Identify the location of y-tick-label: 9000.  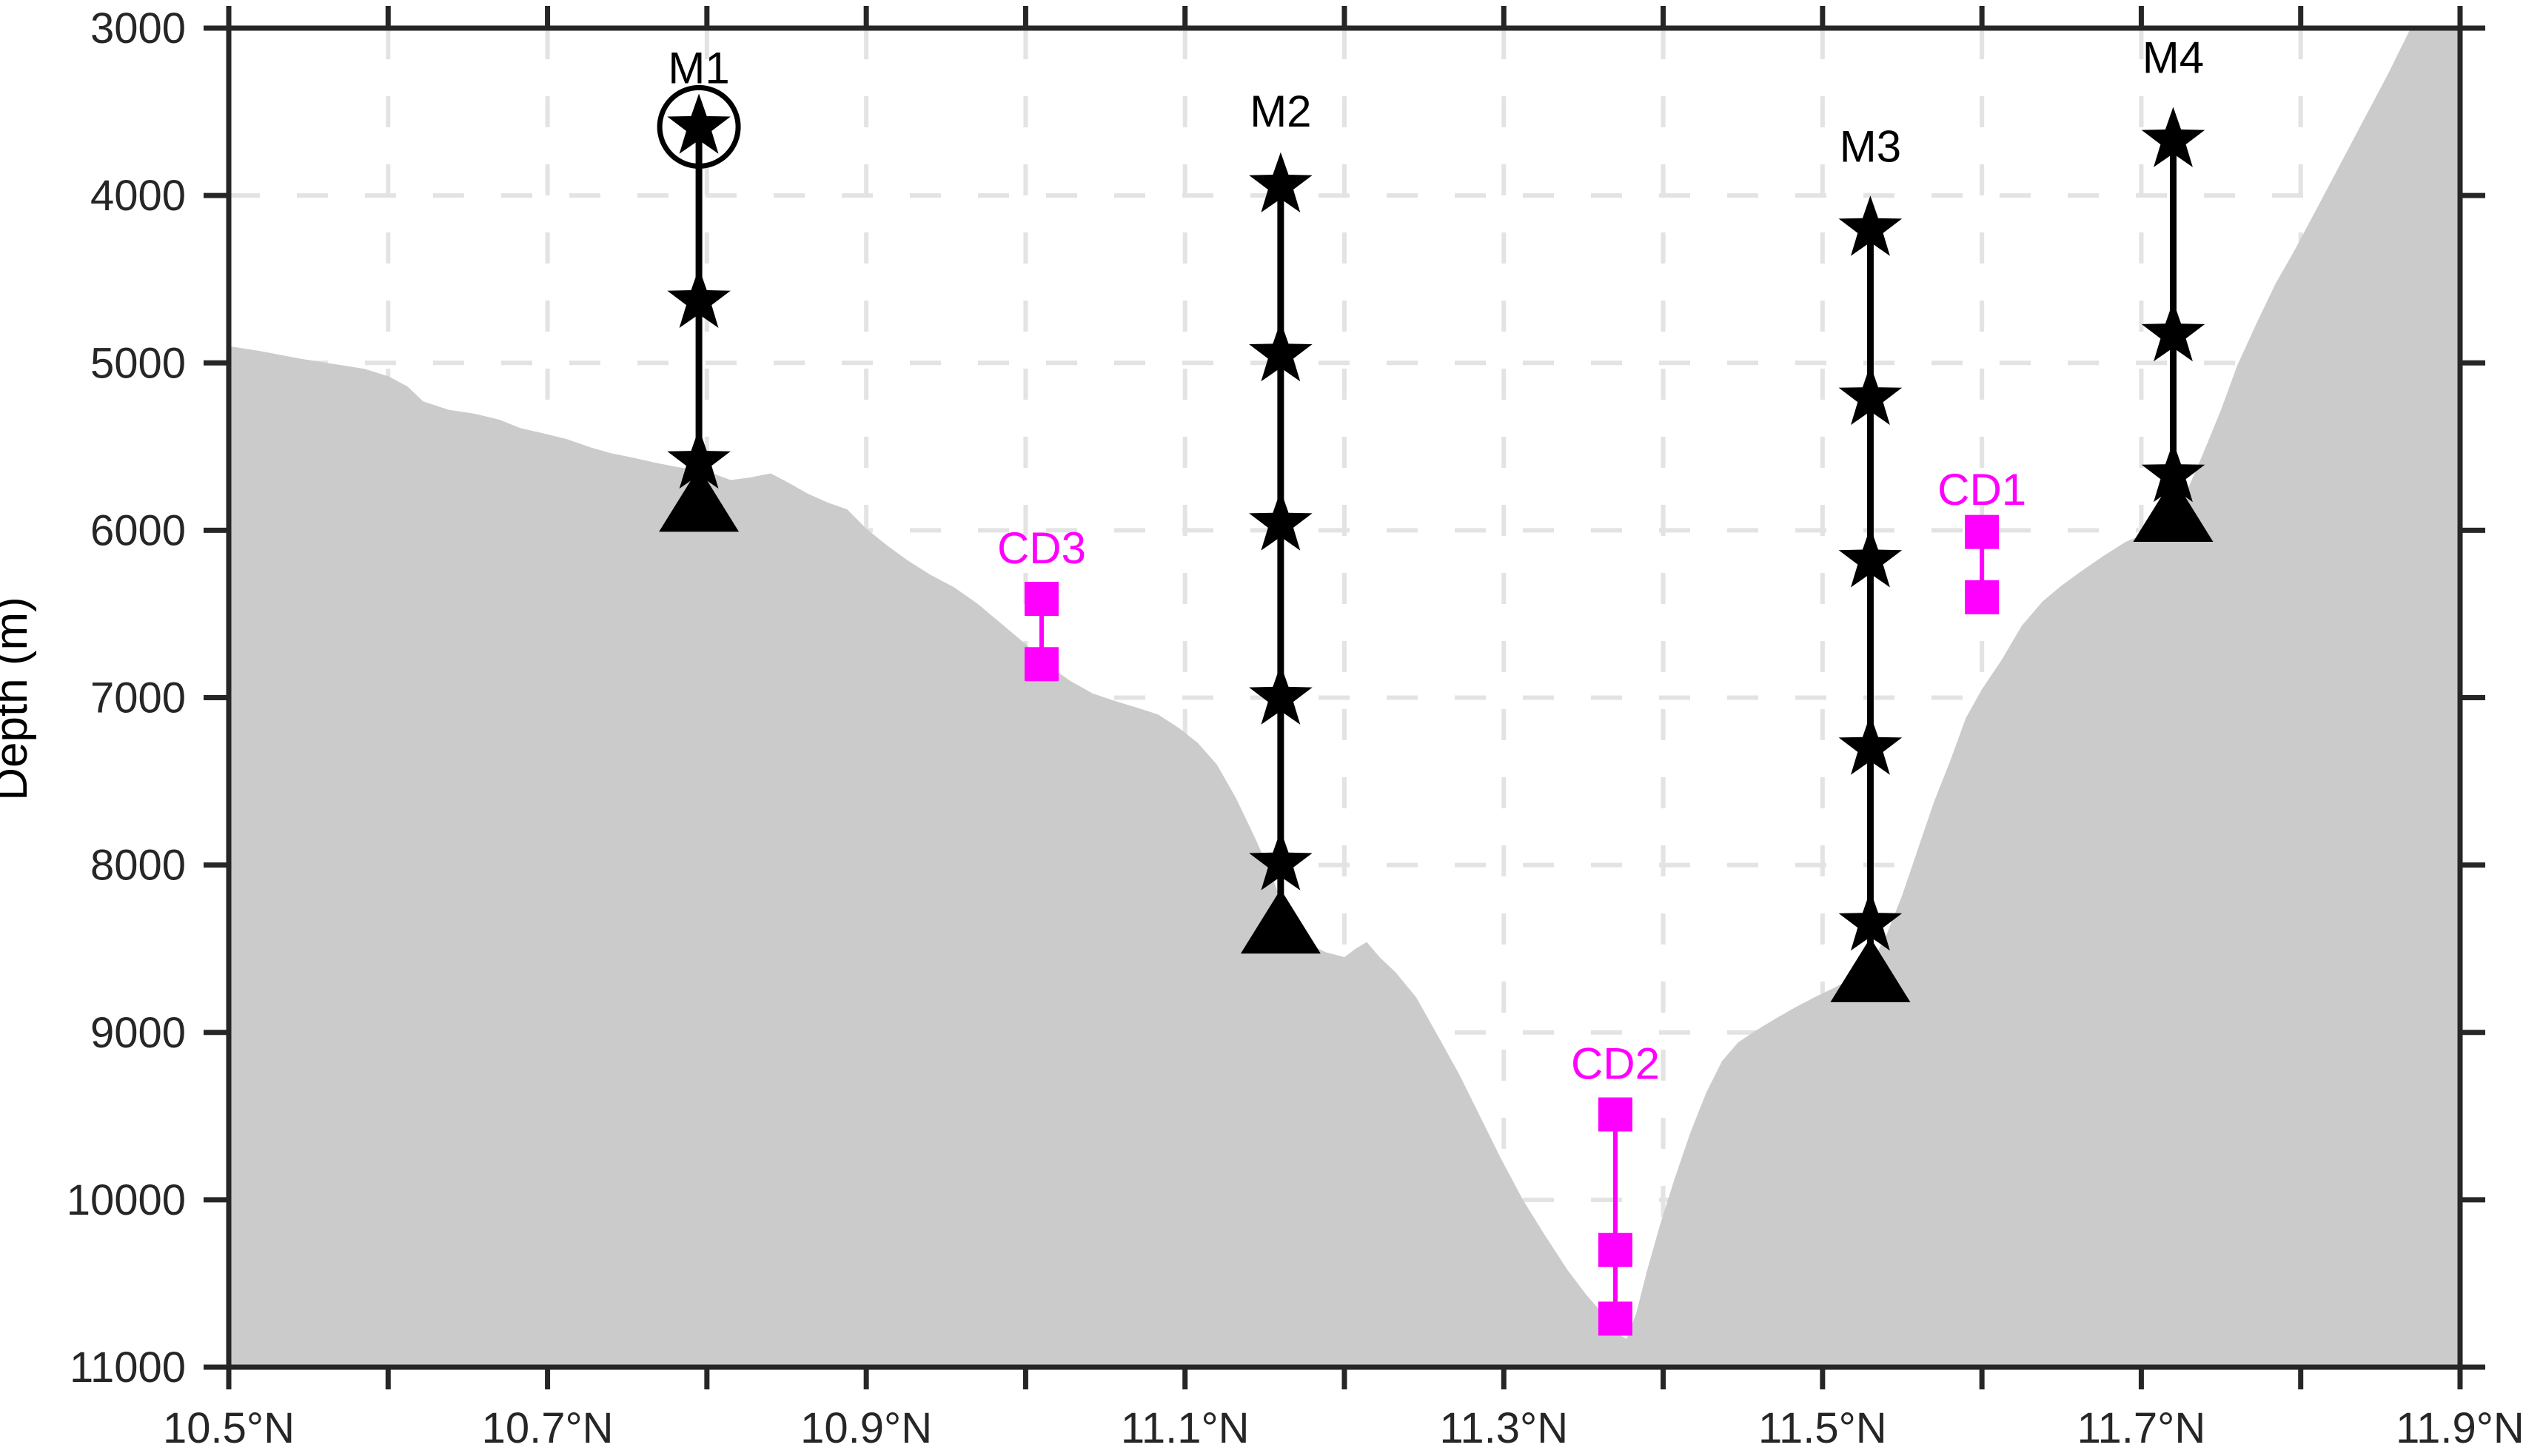
(138, 1033).